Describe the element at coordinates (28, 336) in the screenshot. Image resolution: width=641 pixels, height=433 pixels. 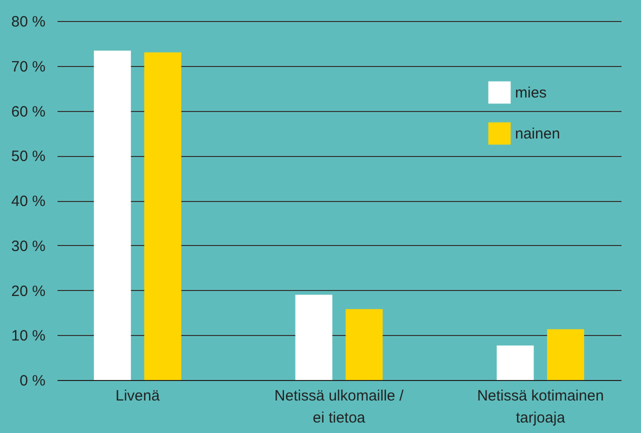
I see `y-tick-label: 10 %` at that location.